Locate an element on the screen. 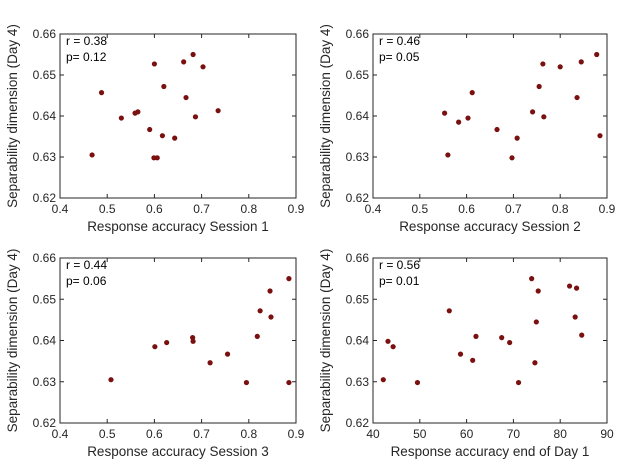 Image resolution: width=621 pixels, height=465 pixels. p-value-label: p= 0.05 is located at coordinates (399, 57).